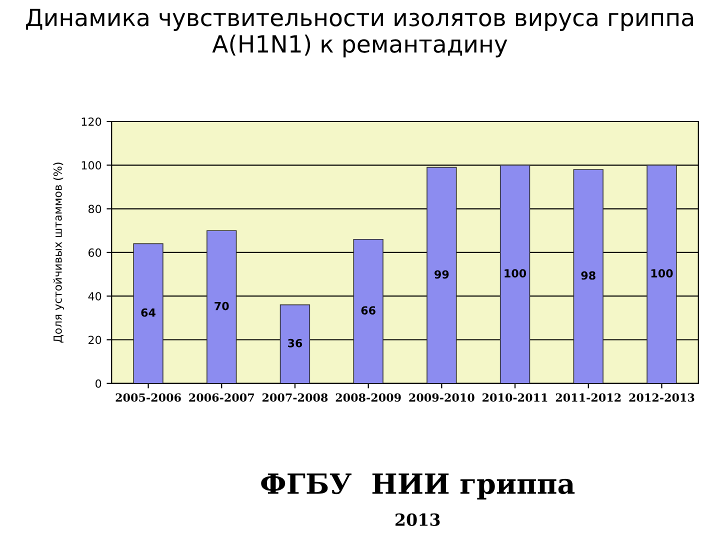 The width and height of the screenshot is (720, 540). Describe the element at coordinates (588, 397) in the screenshot. I see `x-tick-label: 2011-2012` at that location.